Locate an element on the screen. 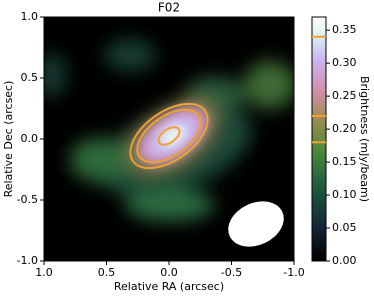 This screenshot has width=374, height=299. colorbar-tick-label: 0.35 is located at coordinates (344, 29).